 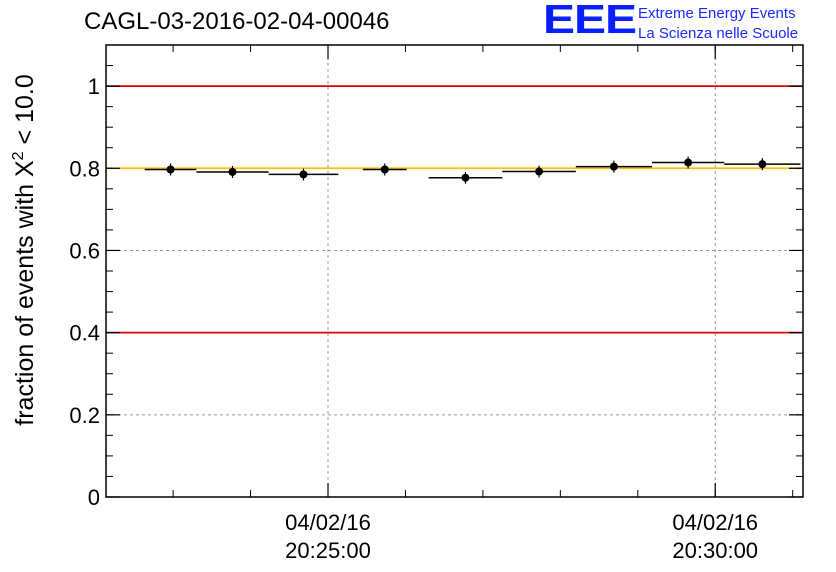 I want to click on y-tick-label: 0.4, so click(x=84, y=333).